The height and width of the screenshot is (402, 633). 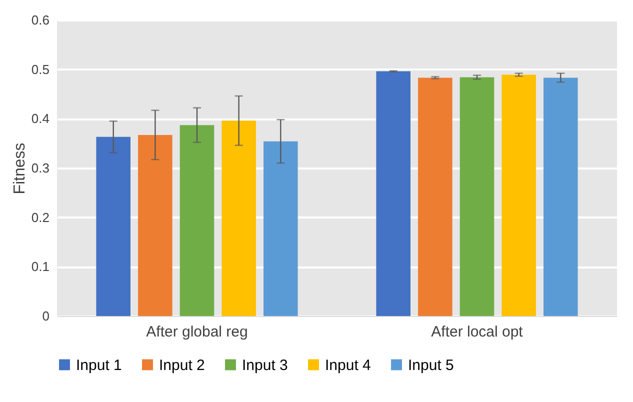 What do you see at coordinates (19, 168) in the screenshot?
I see `y-axis-title: Fitness` at bounding box center [19, 168].